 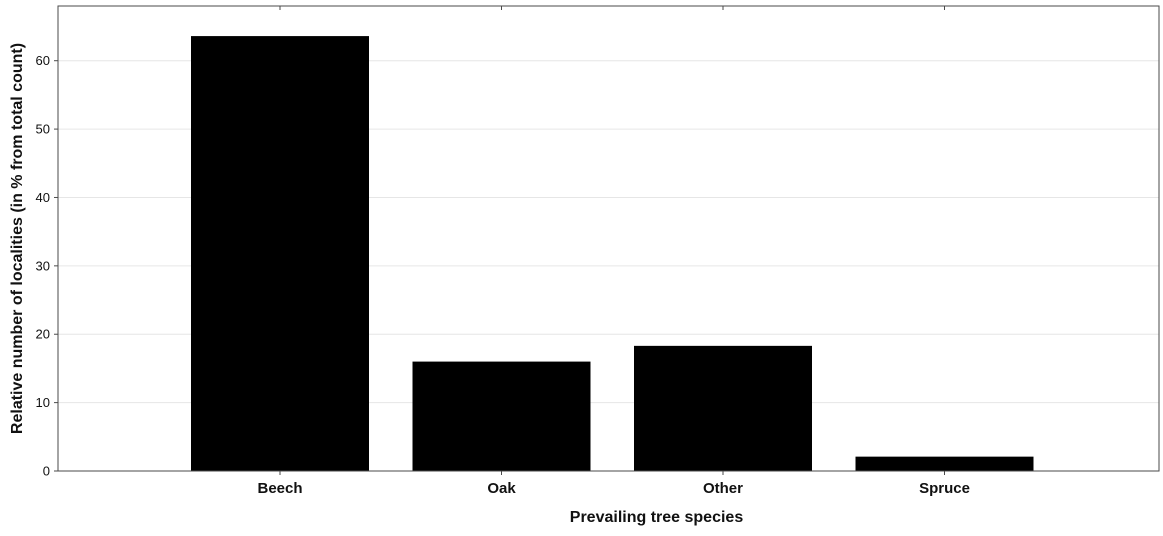 I want to click on y-tick-label: 40, so click(x=43, y=197).